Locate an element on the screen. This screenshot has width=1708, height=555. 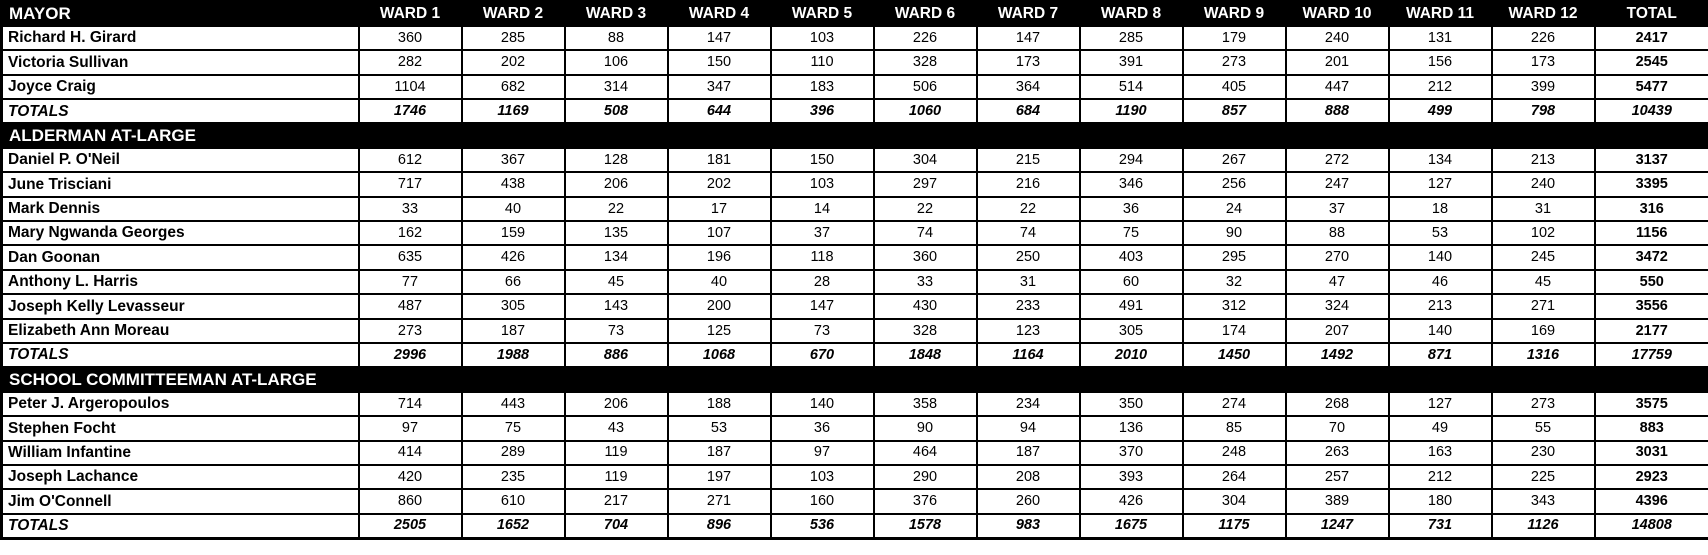
ward-total: 2505 is located at coordinates (410, 526).